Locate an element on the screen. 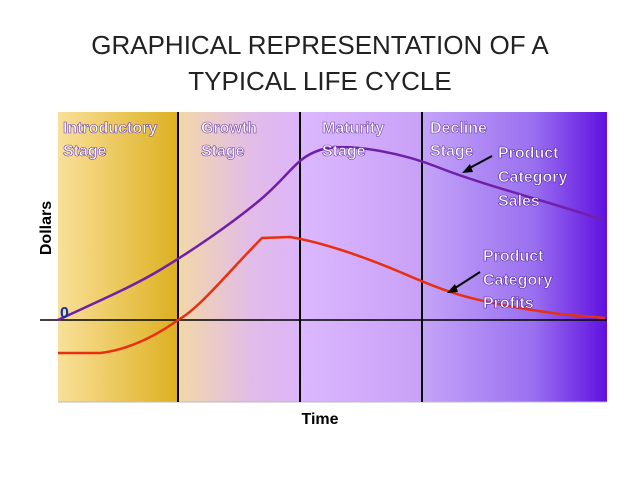 The image size is (638, 479). stage-band is located at coordinates (239, 257).